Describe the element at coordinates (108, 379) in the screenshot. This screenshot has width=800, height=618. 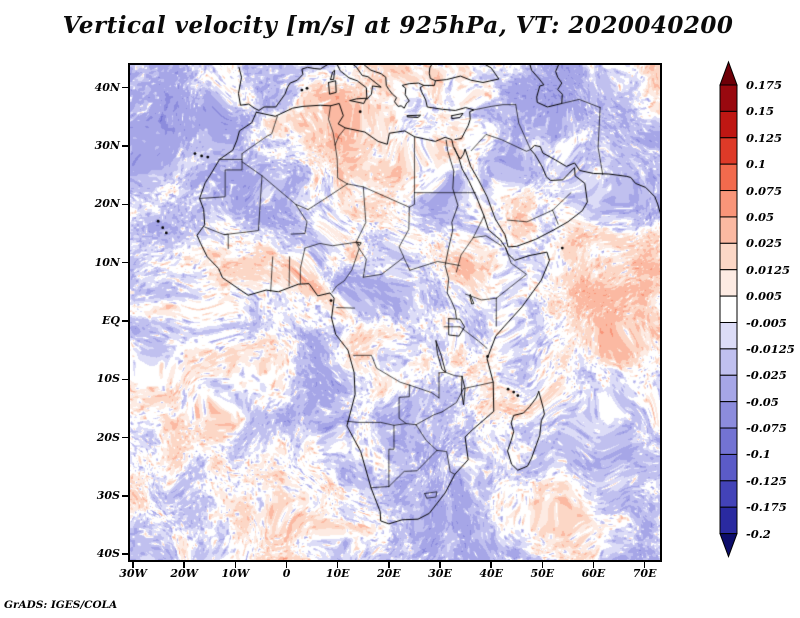
I see `y-tick-label: 10S` at that location.